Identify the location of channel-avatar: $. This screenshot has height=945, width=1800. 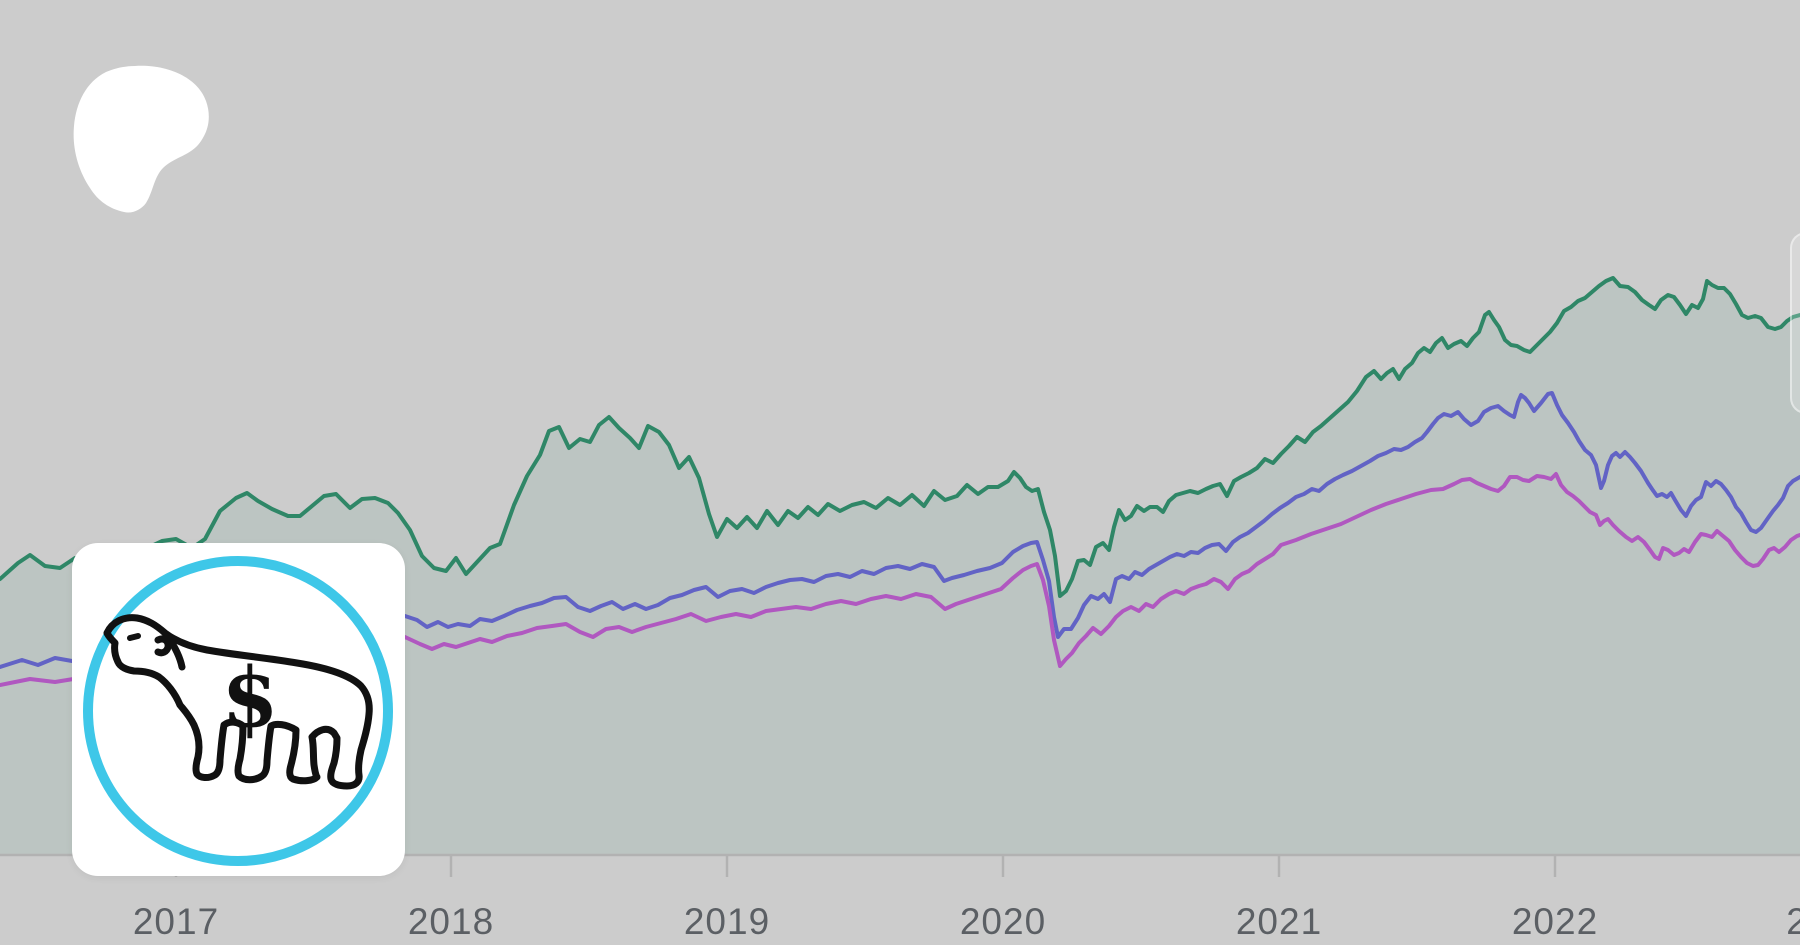
(238, 709).